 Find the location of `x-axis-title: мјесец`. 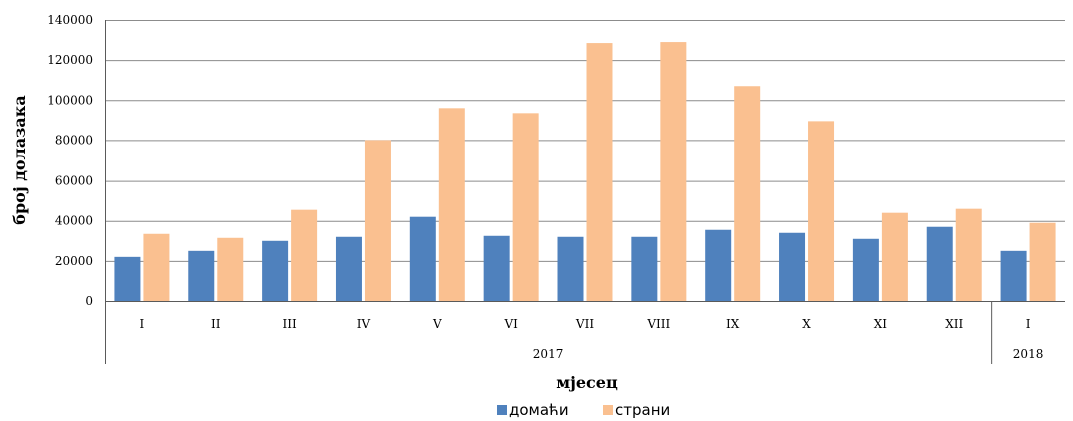

x-axis-title: мјесец is located at coordinates (587, 382).